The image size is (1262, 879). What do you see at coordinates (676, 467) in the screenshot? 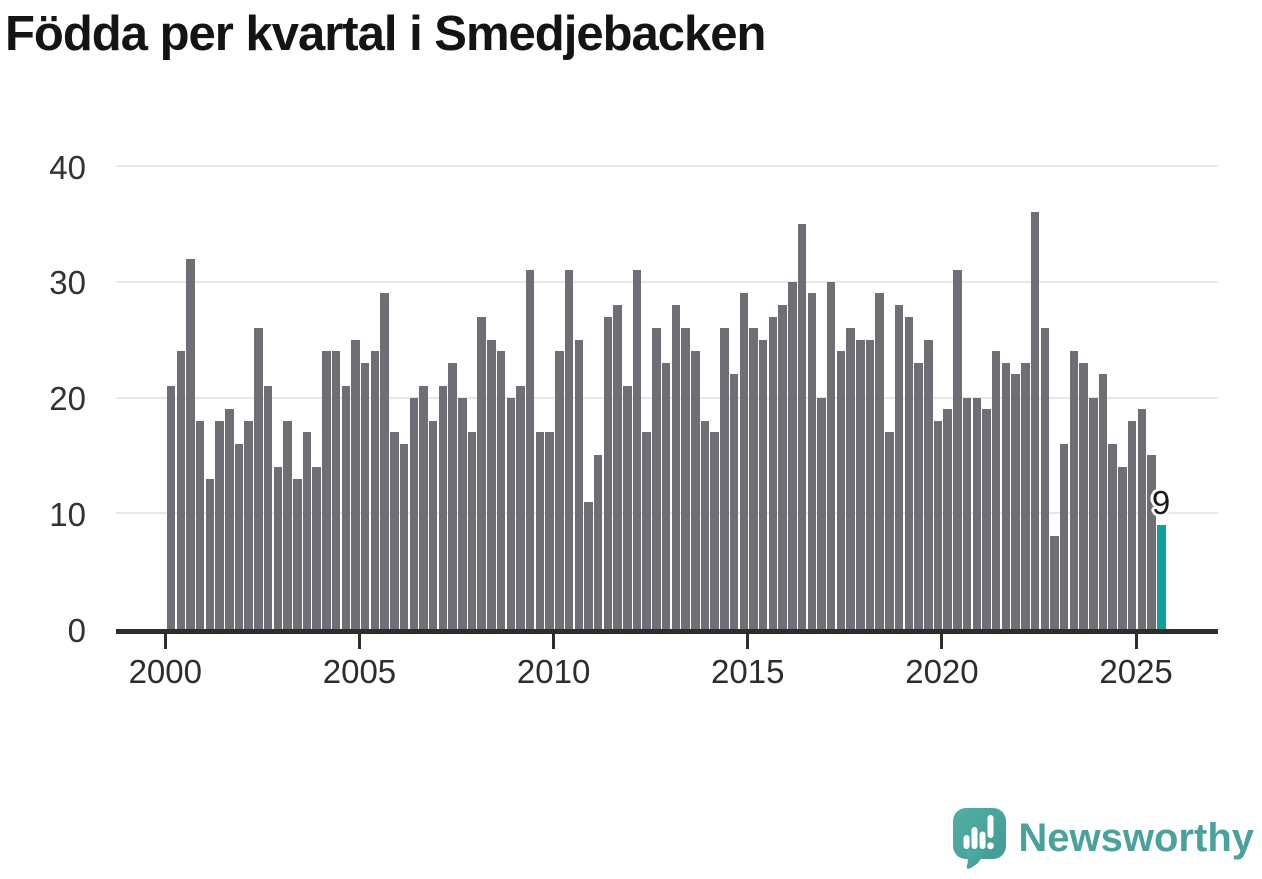
I see `bar-2013-q1` at bounding box center [676, 467].